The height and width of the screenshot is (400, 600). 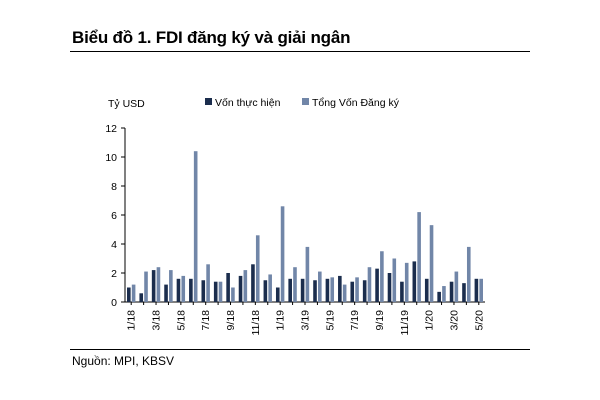 I want to click on legend: Vốn thực hiện Tổng Vốn Đăng ký, so click(x=302, y=103).